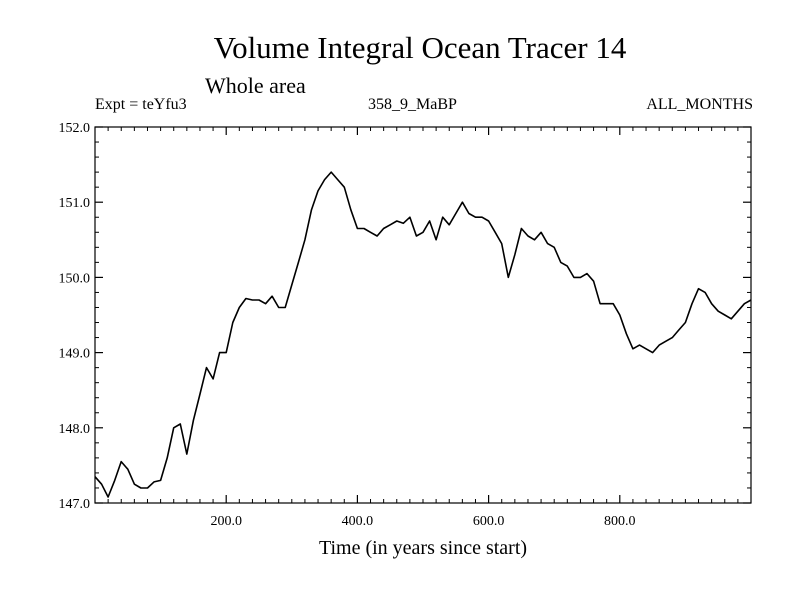 Image resolution: width=800 pixels, height=600 pixels. What do you see at coordinates (75, 504) in the screenshot?
I see `y-tick-label: 147.0` at bounding box center [75, 504].